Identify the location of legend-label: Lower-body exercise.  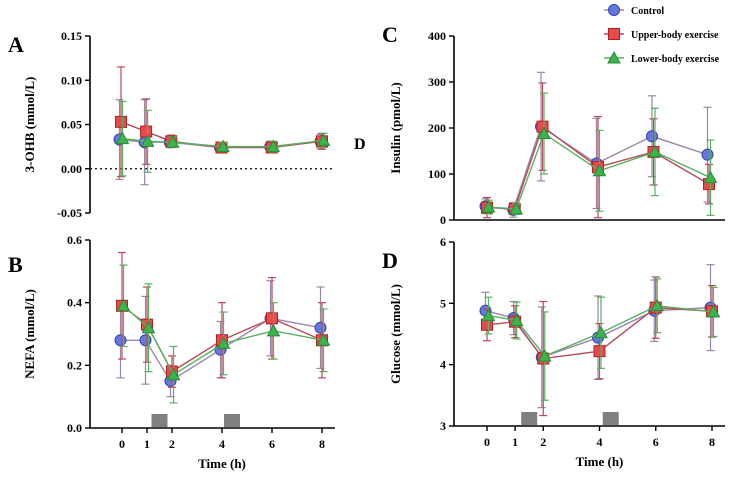
(675, 59).